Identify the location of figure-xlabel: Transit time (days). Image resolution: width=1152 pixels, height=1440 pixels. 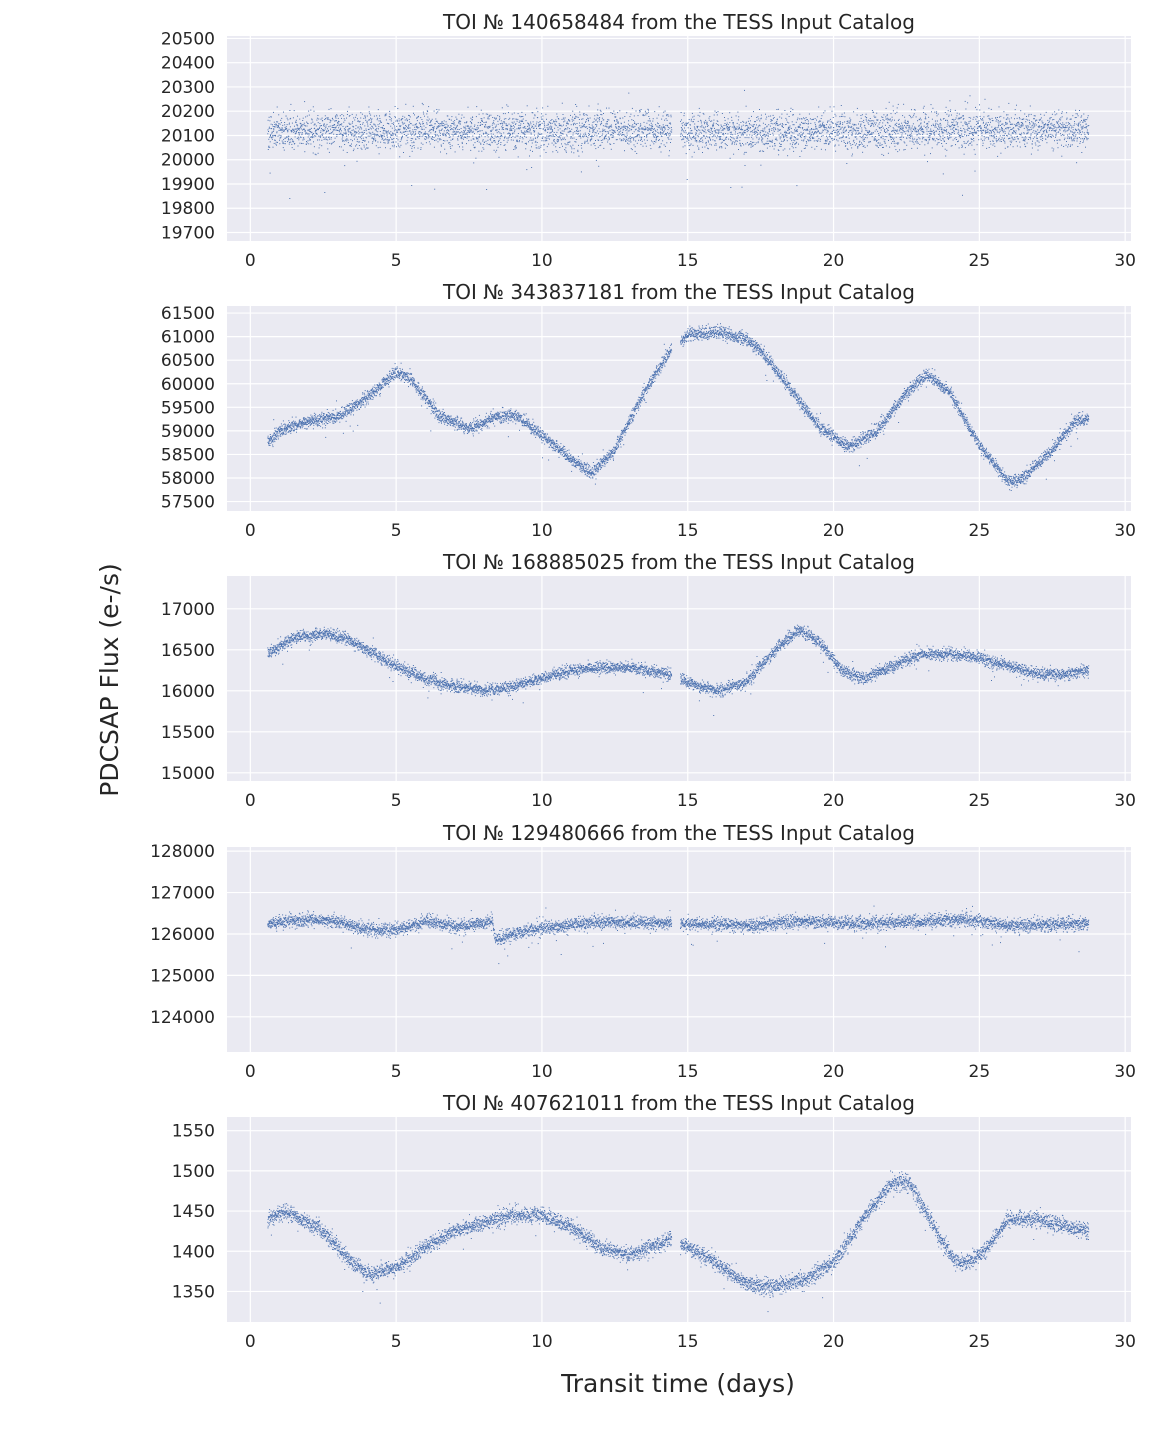
(677, 1383).